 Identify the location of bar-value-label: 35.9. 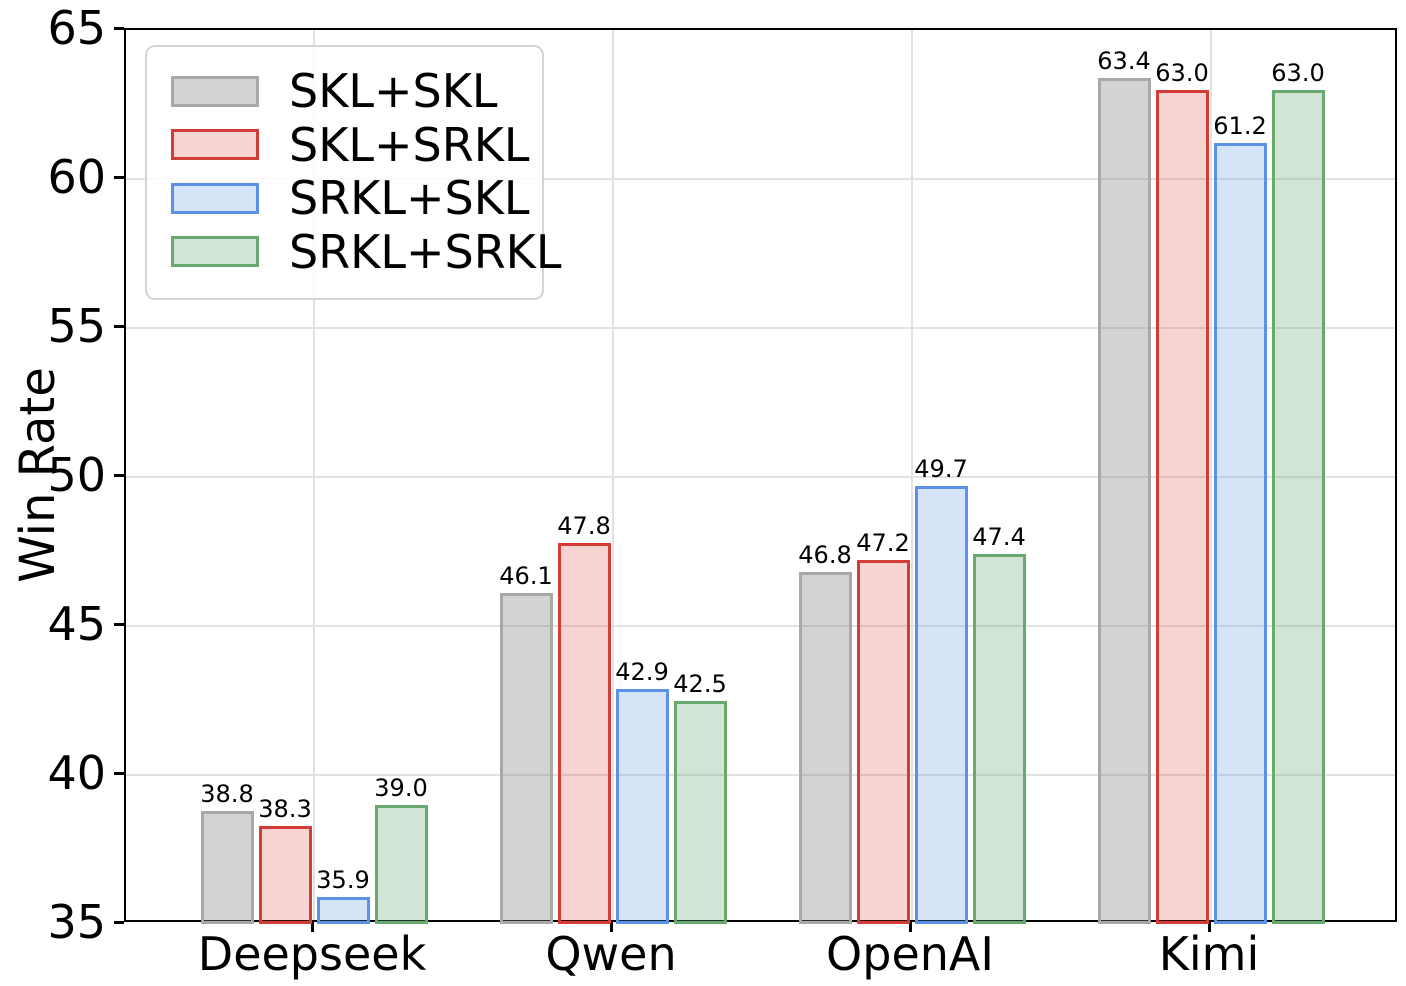
(343, 880).